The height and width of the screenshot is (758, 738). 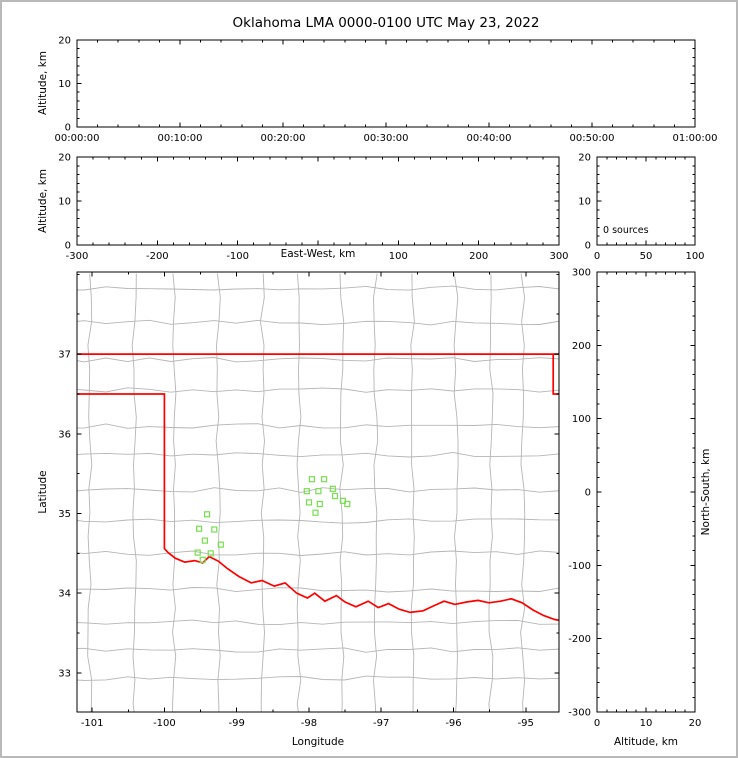 I want to click on x-tick-label: -97, so click(x=381, y=723).